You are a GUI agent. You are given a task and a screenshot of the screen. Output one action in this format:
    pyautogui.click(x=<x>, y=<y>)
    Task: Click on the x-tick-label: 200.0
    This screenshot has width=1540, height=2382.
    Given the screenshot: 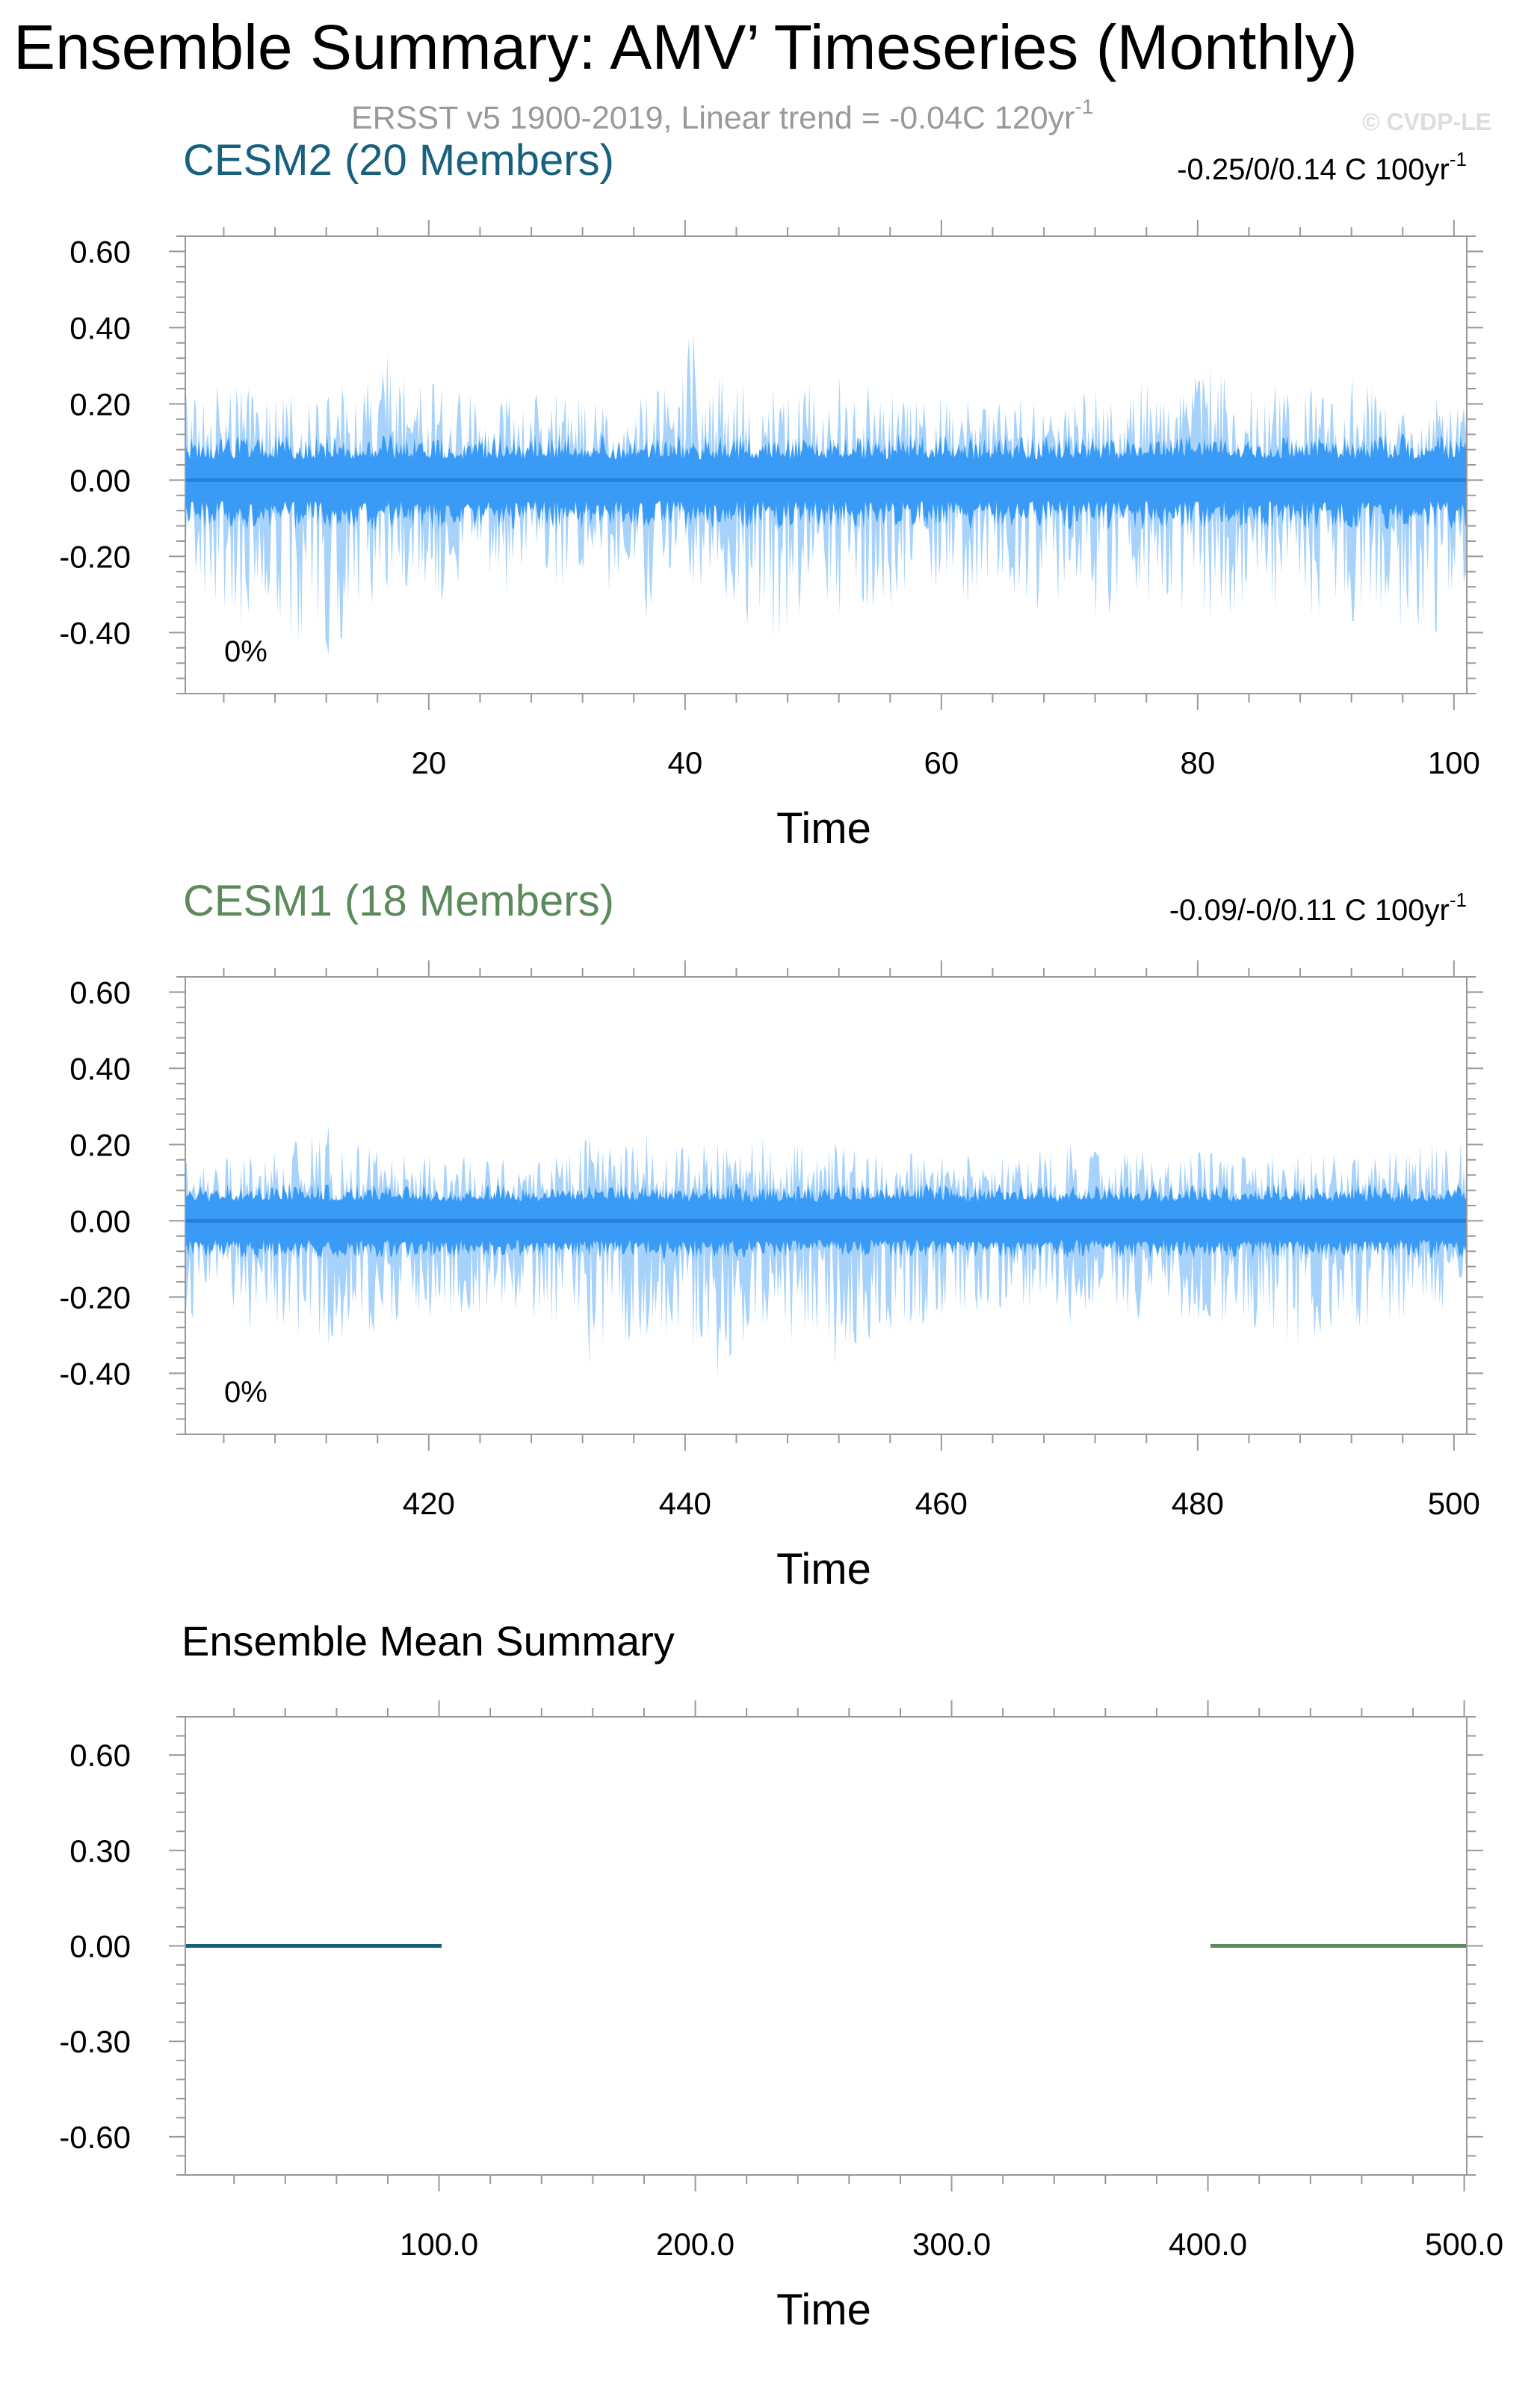 What is the action you would take?
    pyautogui.click(x=695, y=2244)
    